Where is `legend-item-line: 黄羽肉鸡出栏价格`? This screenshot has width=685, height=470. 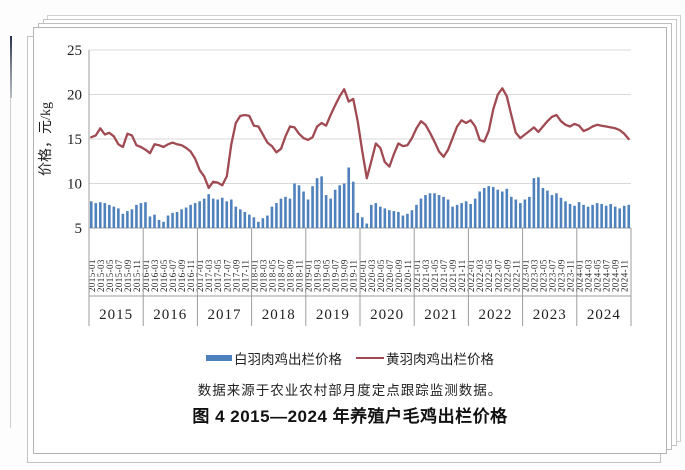
legend-item-line: 黄羽肉鸡出栏价格 is located at coordinates (425, 358).